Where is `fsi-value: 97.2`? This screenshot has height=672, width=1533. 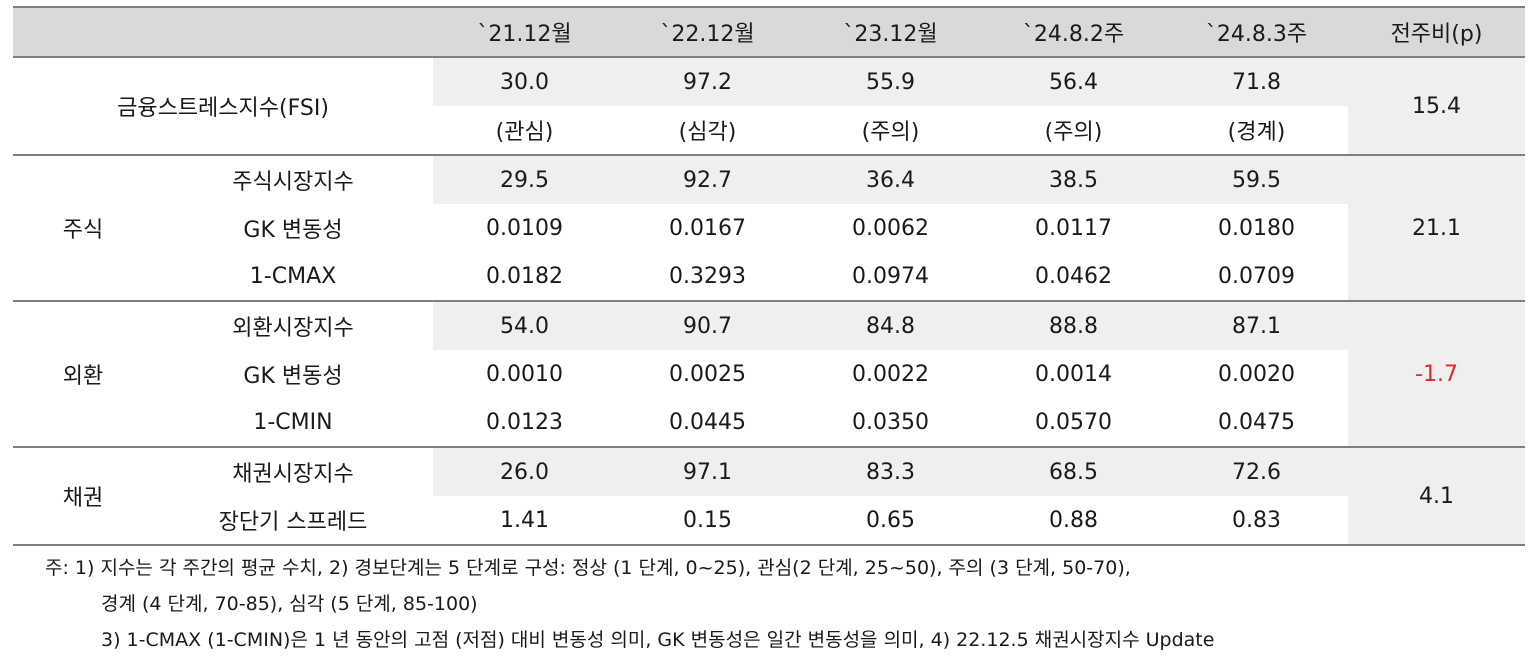
fsi-value: 97.2 is located at coordinates (707, 81).